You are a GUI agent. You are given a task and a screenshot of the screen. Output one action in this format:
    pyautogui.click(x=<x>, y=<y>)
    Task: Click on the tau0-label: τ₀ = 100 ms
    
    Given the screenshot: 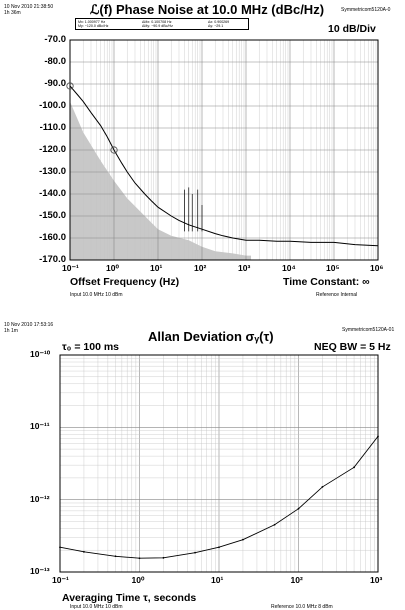 What is the action you would take?
    pyautogui.click(x=90, y=347)
    